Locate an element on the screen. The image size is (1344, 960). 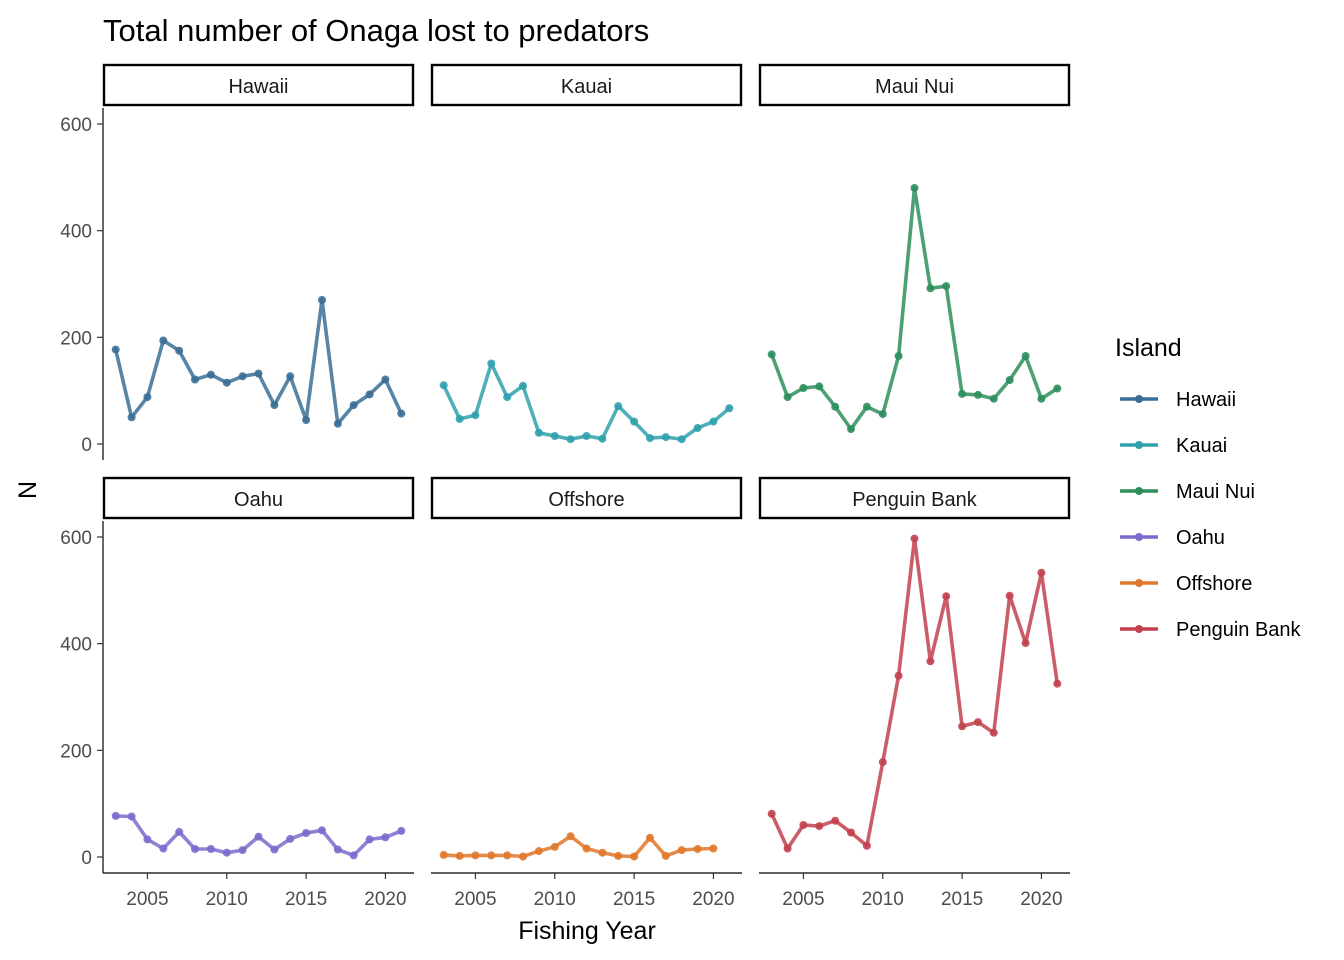
panel-offshore: Offshore 2005 2010 2015 2020 is located at coordinates (586, 693).